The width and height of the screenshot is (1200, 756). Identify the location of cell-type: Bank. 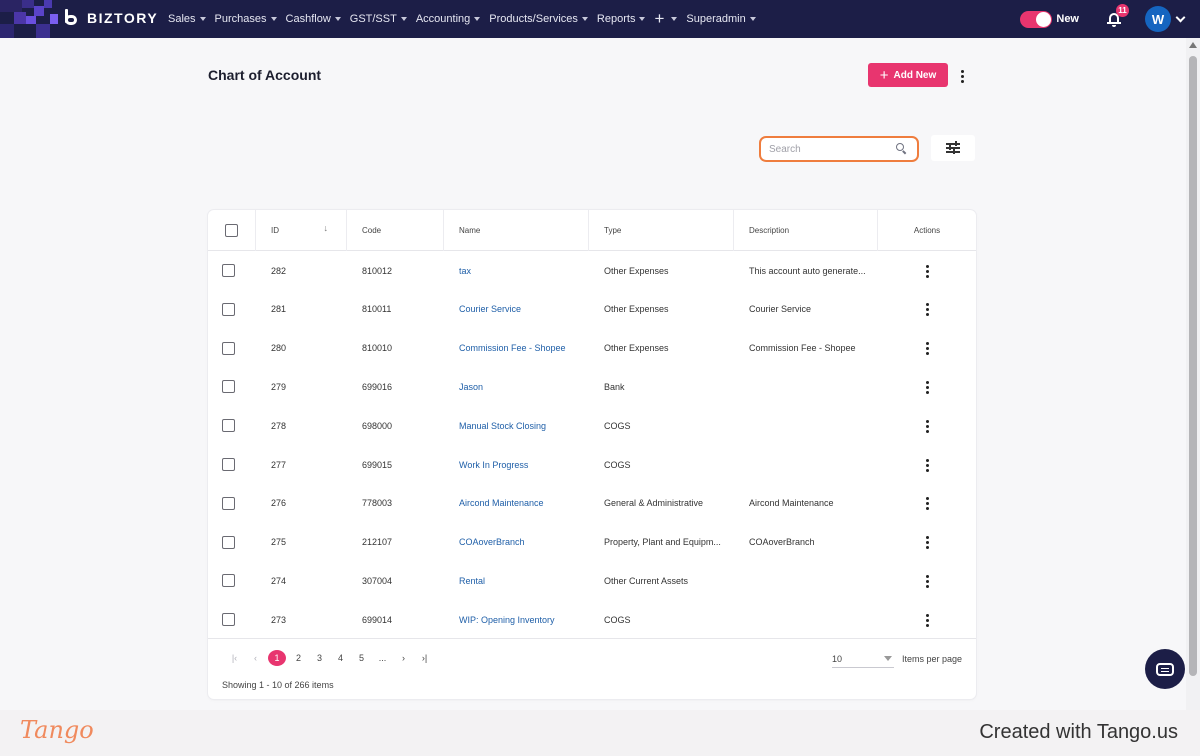
(614, 386).